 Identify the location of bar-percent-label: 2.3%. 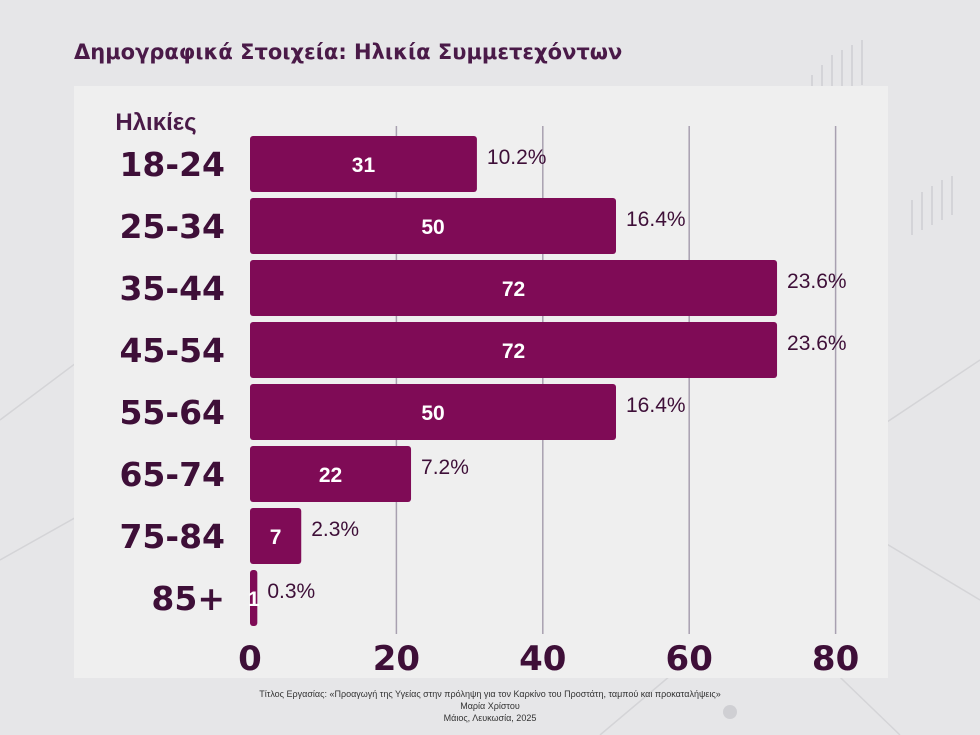
(335, 529).